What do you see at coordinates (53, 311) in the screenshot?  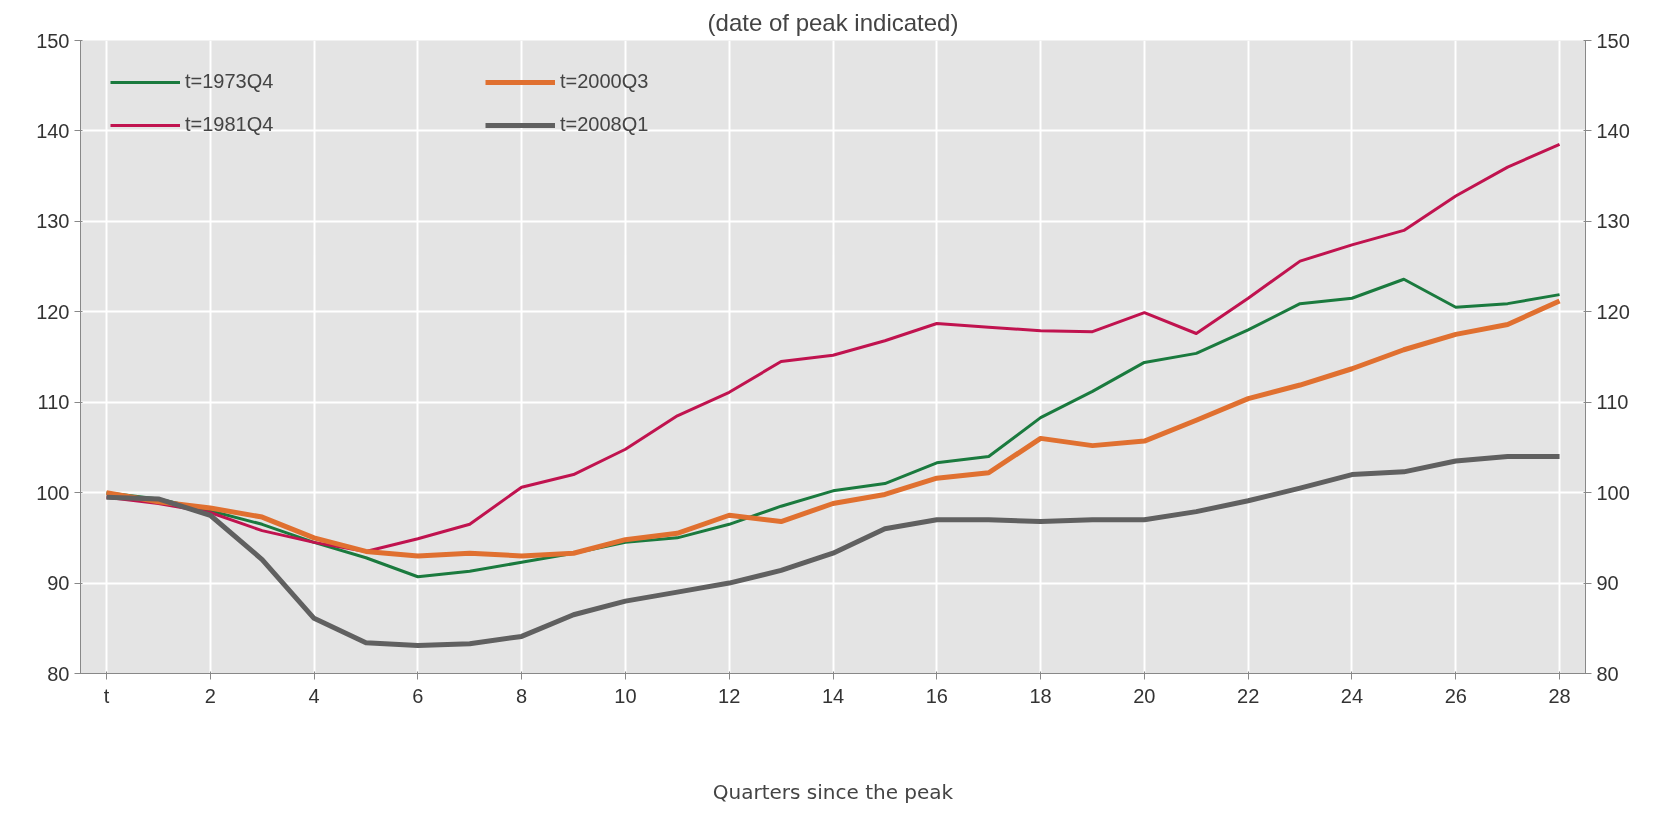 I see `y-tick-label: 120` at bounding box center [53, 311].